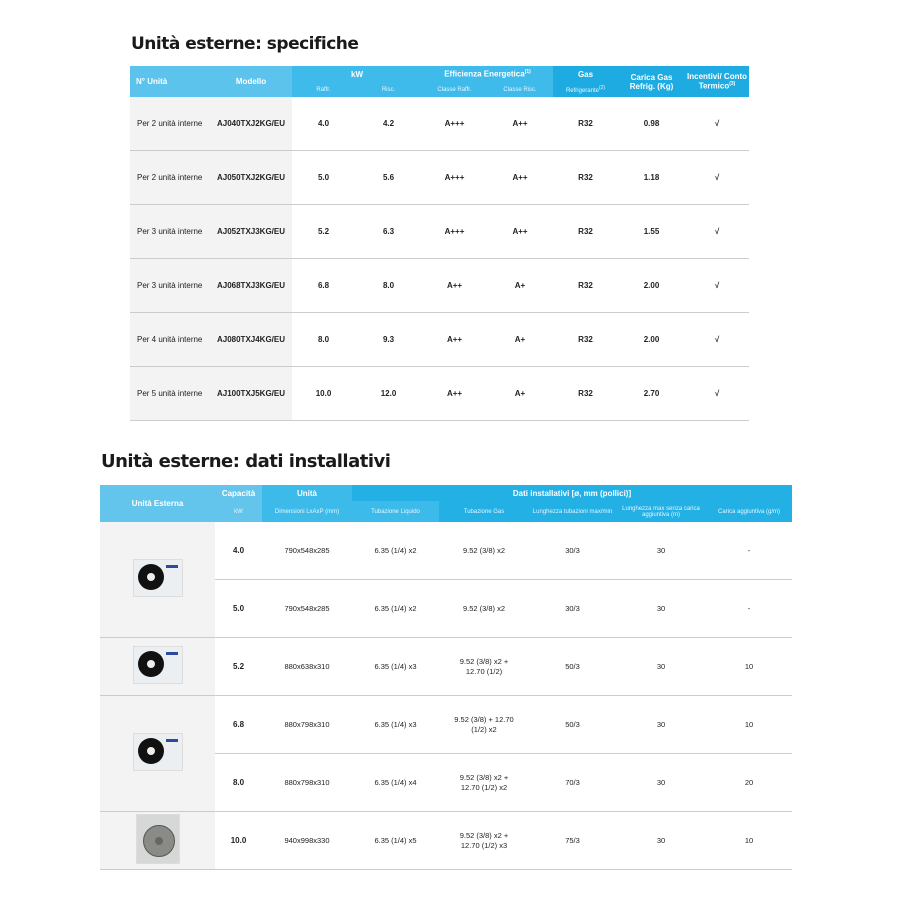 Image resolution: width=900 pixels, height=900 pixels. Describe the element at coordinates (388, 124) in the screenshot. I see `cell-heat: 4.2` at that location.